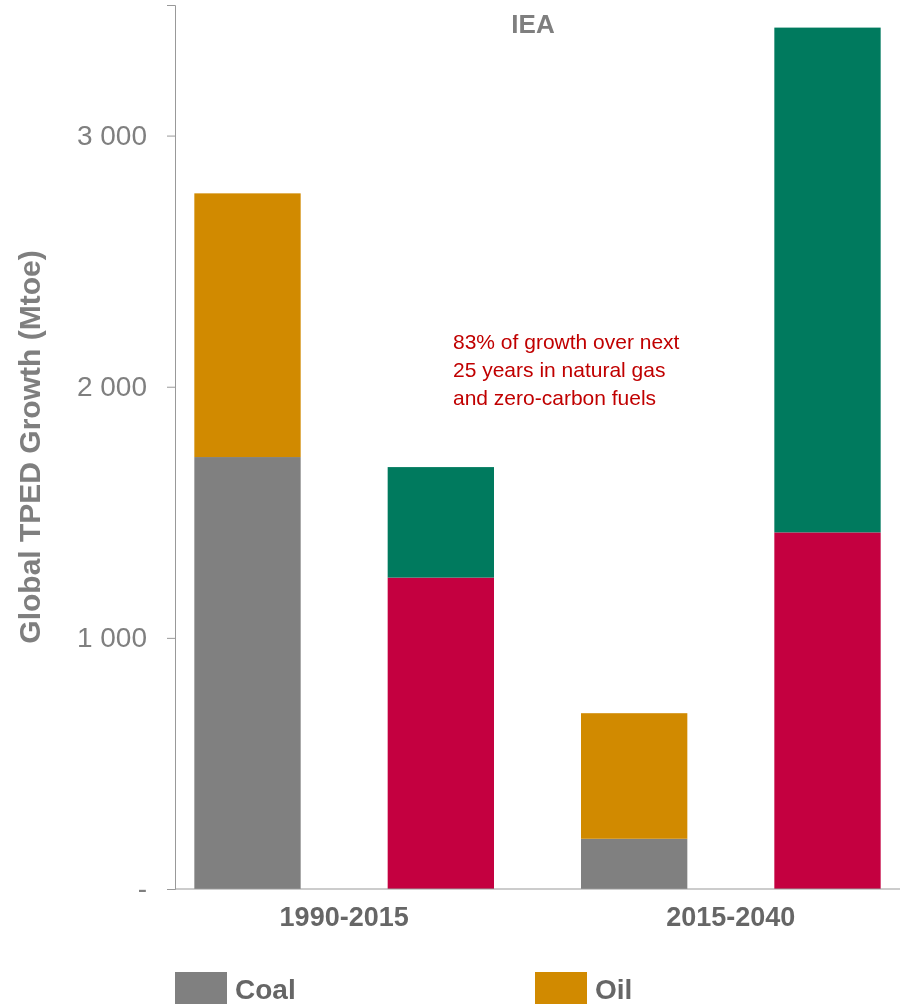 This screenshot has height=1004, width=900. What do you see at coordinates (731, 917) in the screenshot?
I see `x-tick-label: 2015-2040` at bounding box center [731, 917].